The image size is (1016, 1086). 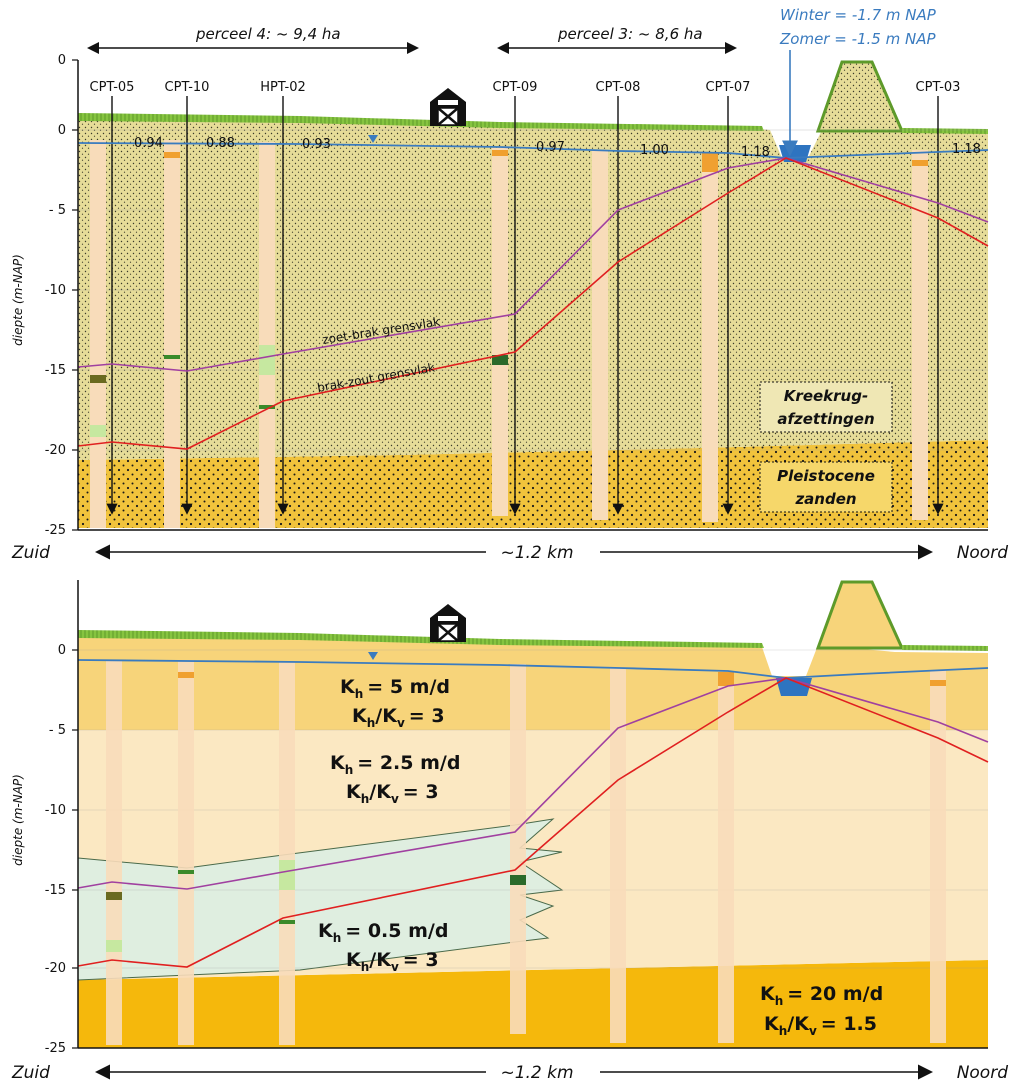 What do you see at coordinates (55, 968) in the screenshot?
I see `bottom-tick-20: -20` at bounding box center [55, 968].